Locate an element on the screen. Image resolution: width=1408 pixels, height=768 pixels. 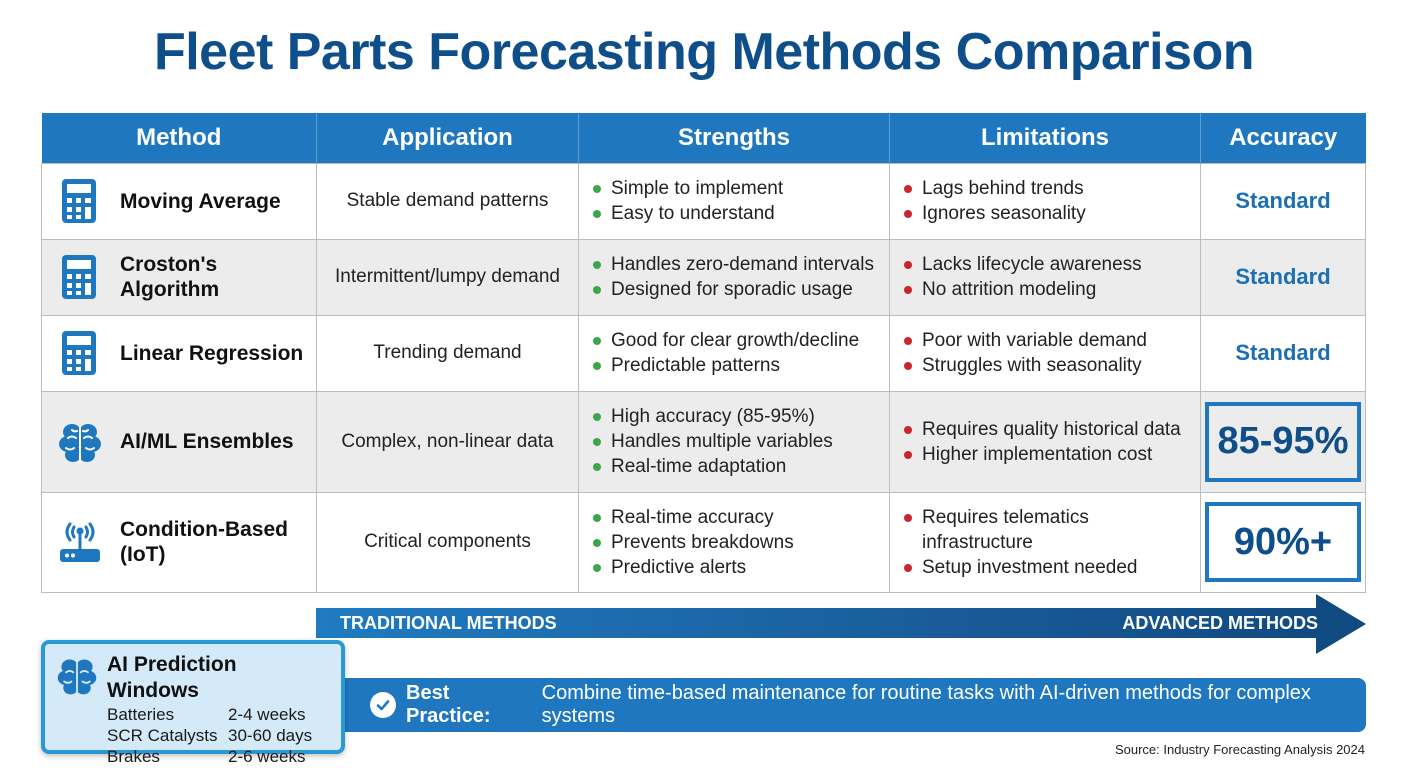
limitation-item: Setup investment needed is located at coordinates (1052, 567).